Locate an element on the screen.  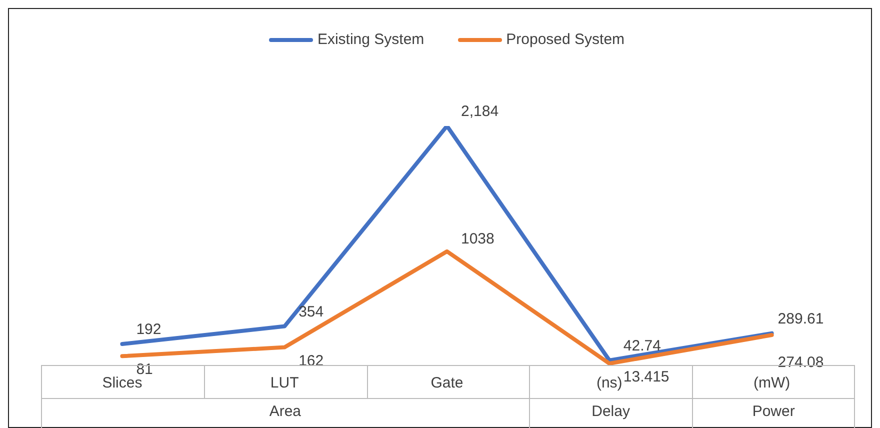
data-label: 192 is located at coordinates (149, 329).